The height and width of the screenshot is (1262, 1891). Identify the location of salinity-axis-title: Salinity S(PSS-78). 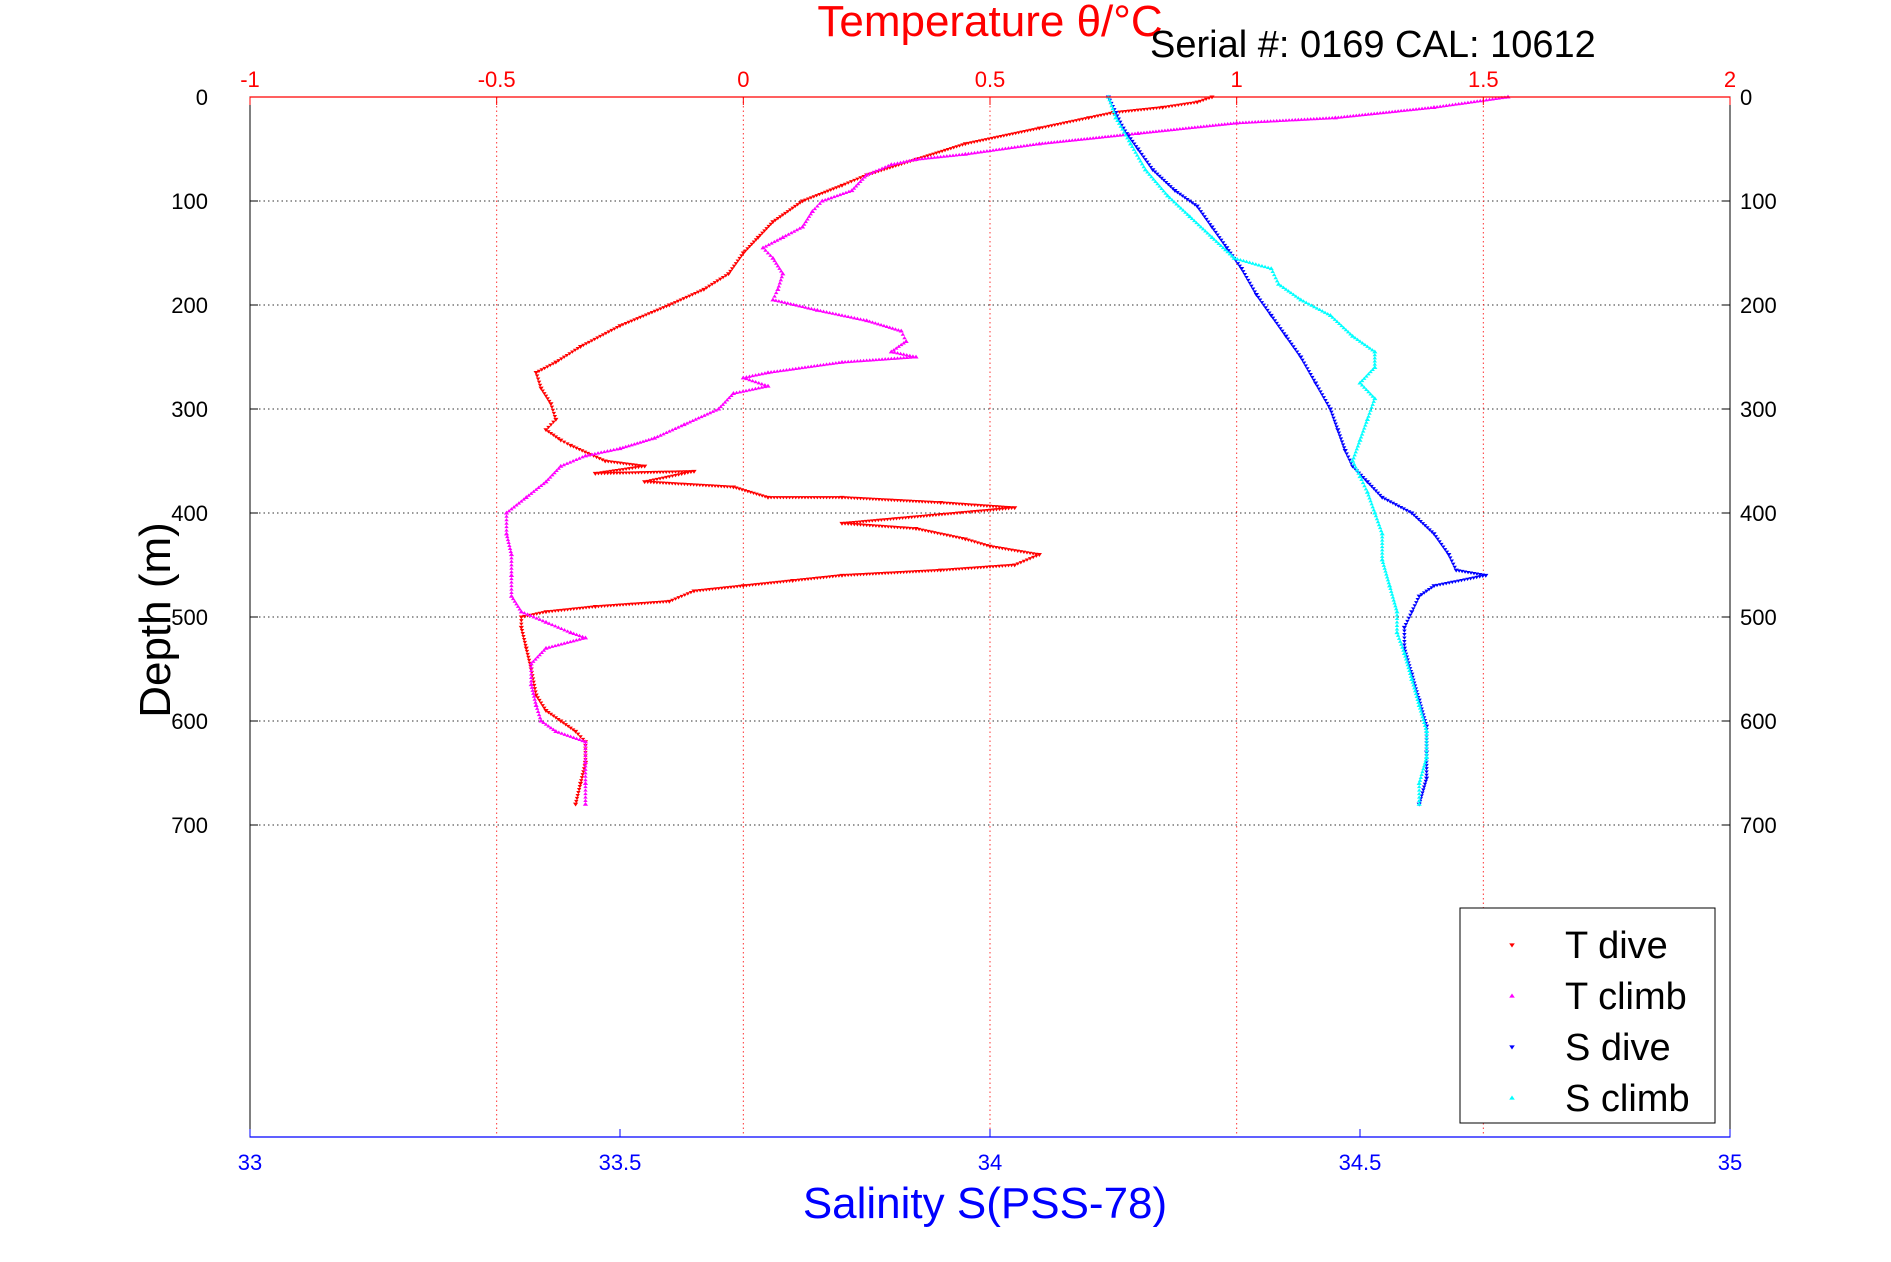
(985, 1203).